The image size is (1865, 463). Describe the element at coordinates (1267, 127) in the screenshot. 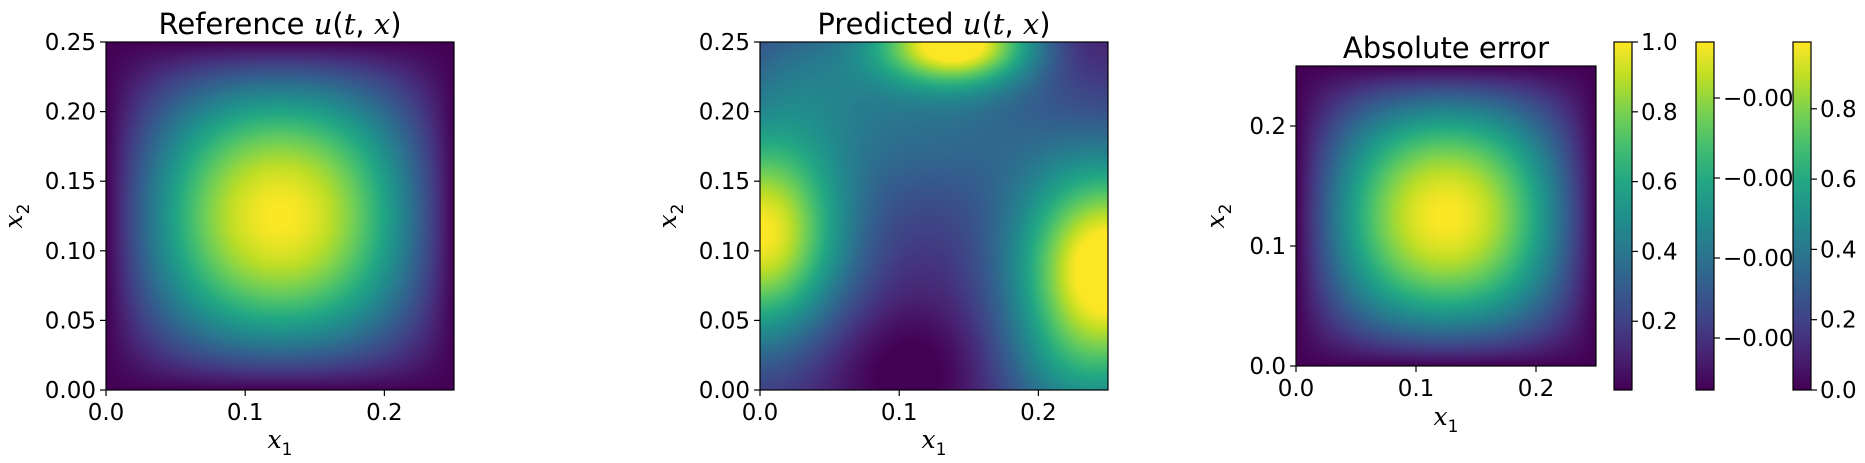

I see `y-tick-label: 0.2` at that location.